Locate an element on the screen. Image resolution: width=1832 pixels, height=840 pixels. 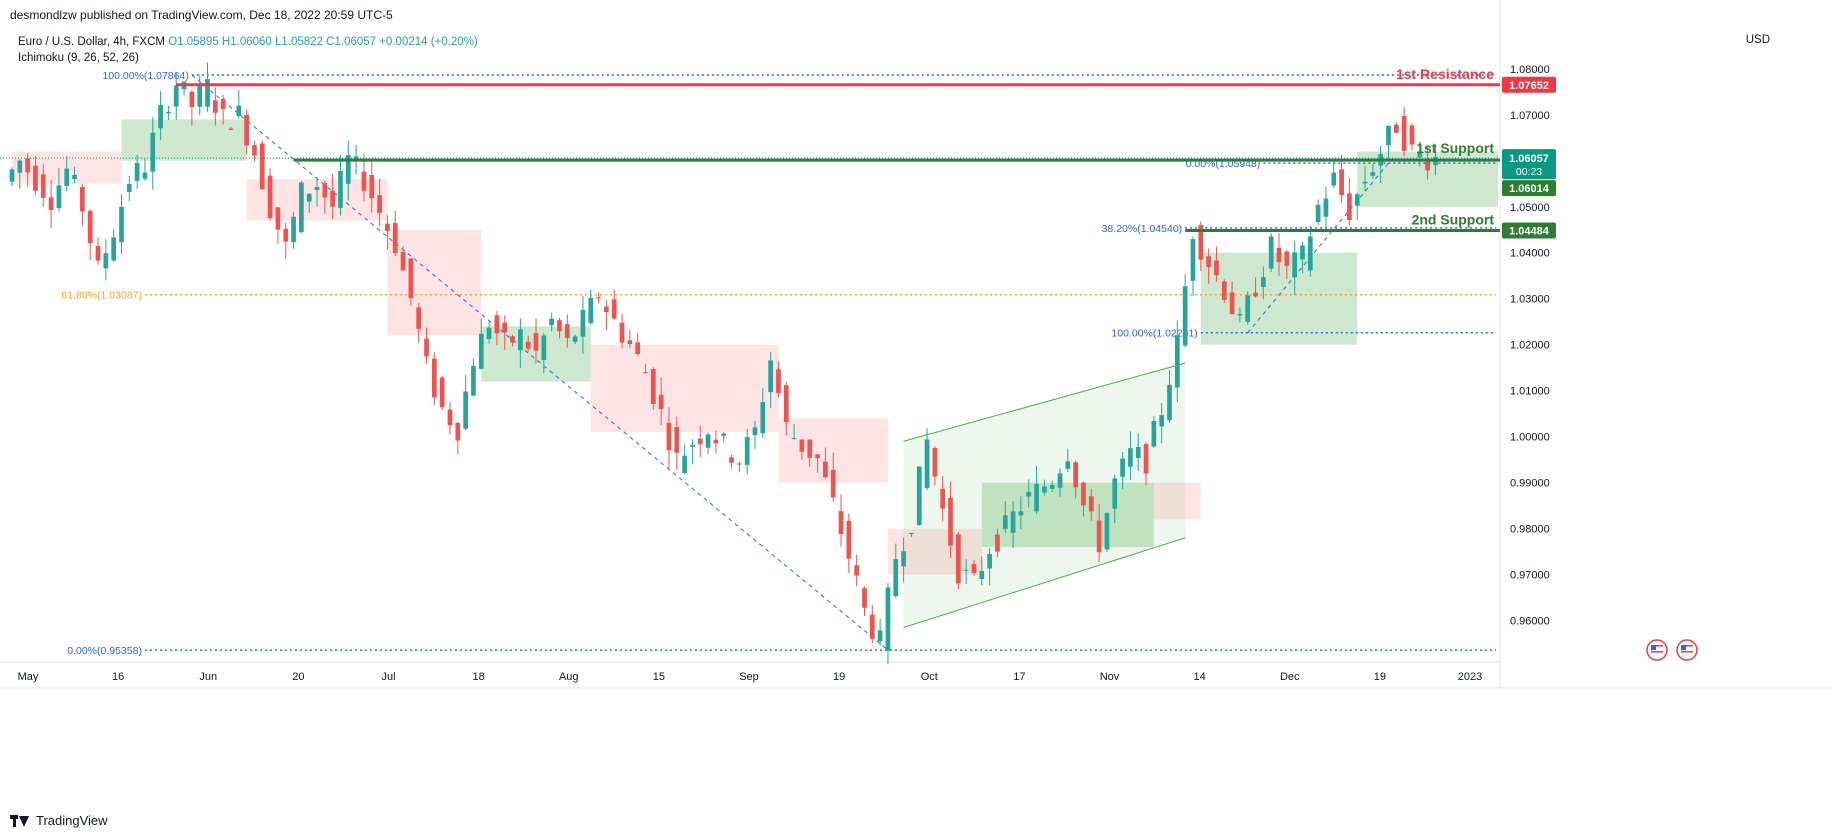
indicator-line: Ichimoku (9, 26, 52, 26) is located at coordinates (78, 58).